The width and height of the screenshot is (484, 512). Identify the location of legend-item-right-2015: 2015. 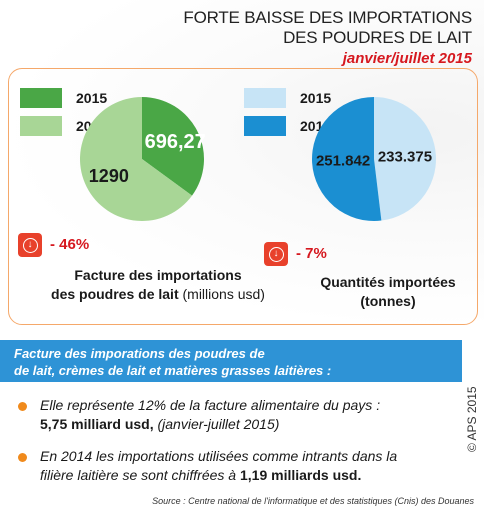
(287, 98).